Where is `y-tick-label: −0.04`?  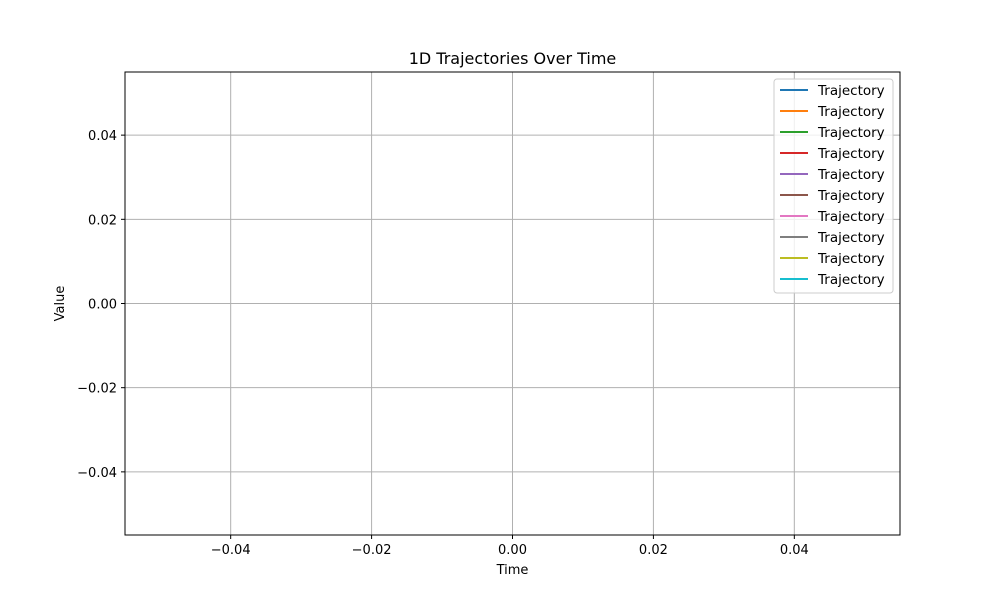
y-tick-label: −0.04 is located at coordinates (97, 473).